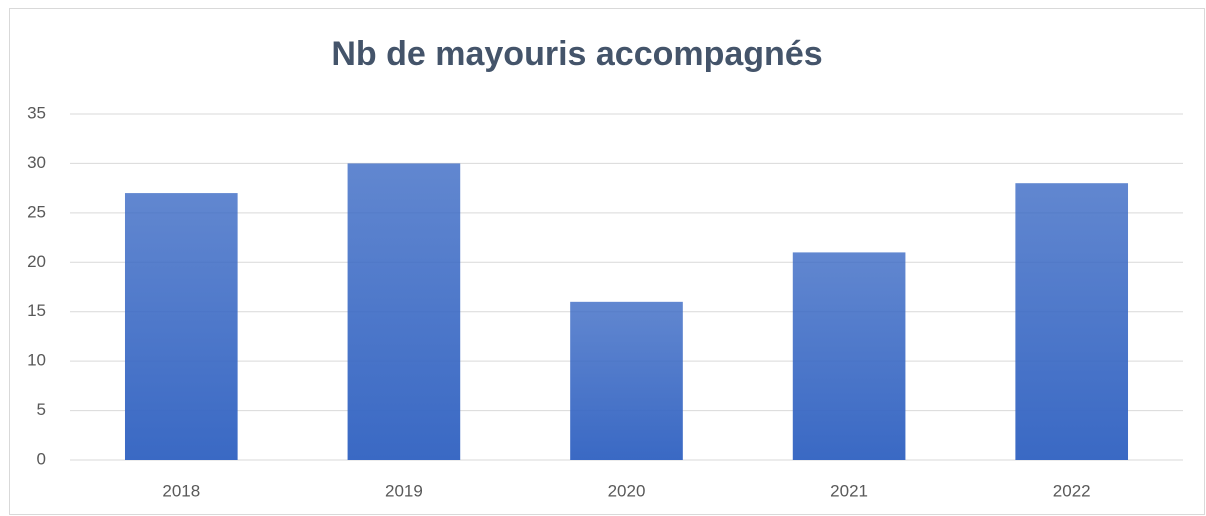 The image size is (1206, 516). Describe the element at coordinates (36, 310) in the screenshot. I see `y-tick-label: 15` at that location.